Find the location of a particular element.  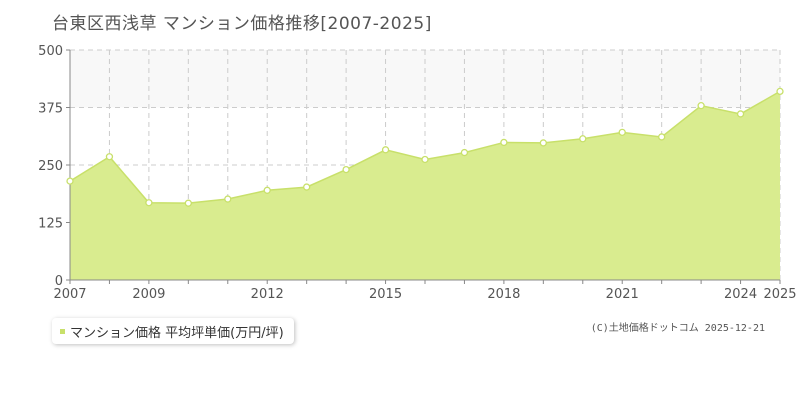

credit-text: (C)土地価格ドットコム 2025-12-21 is located at coordinates (677, 328).